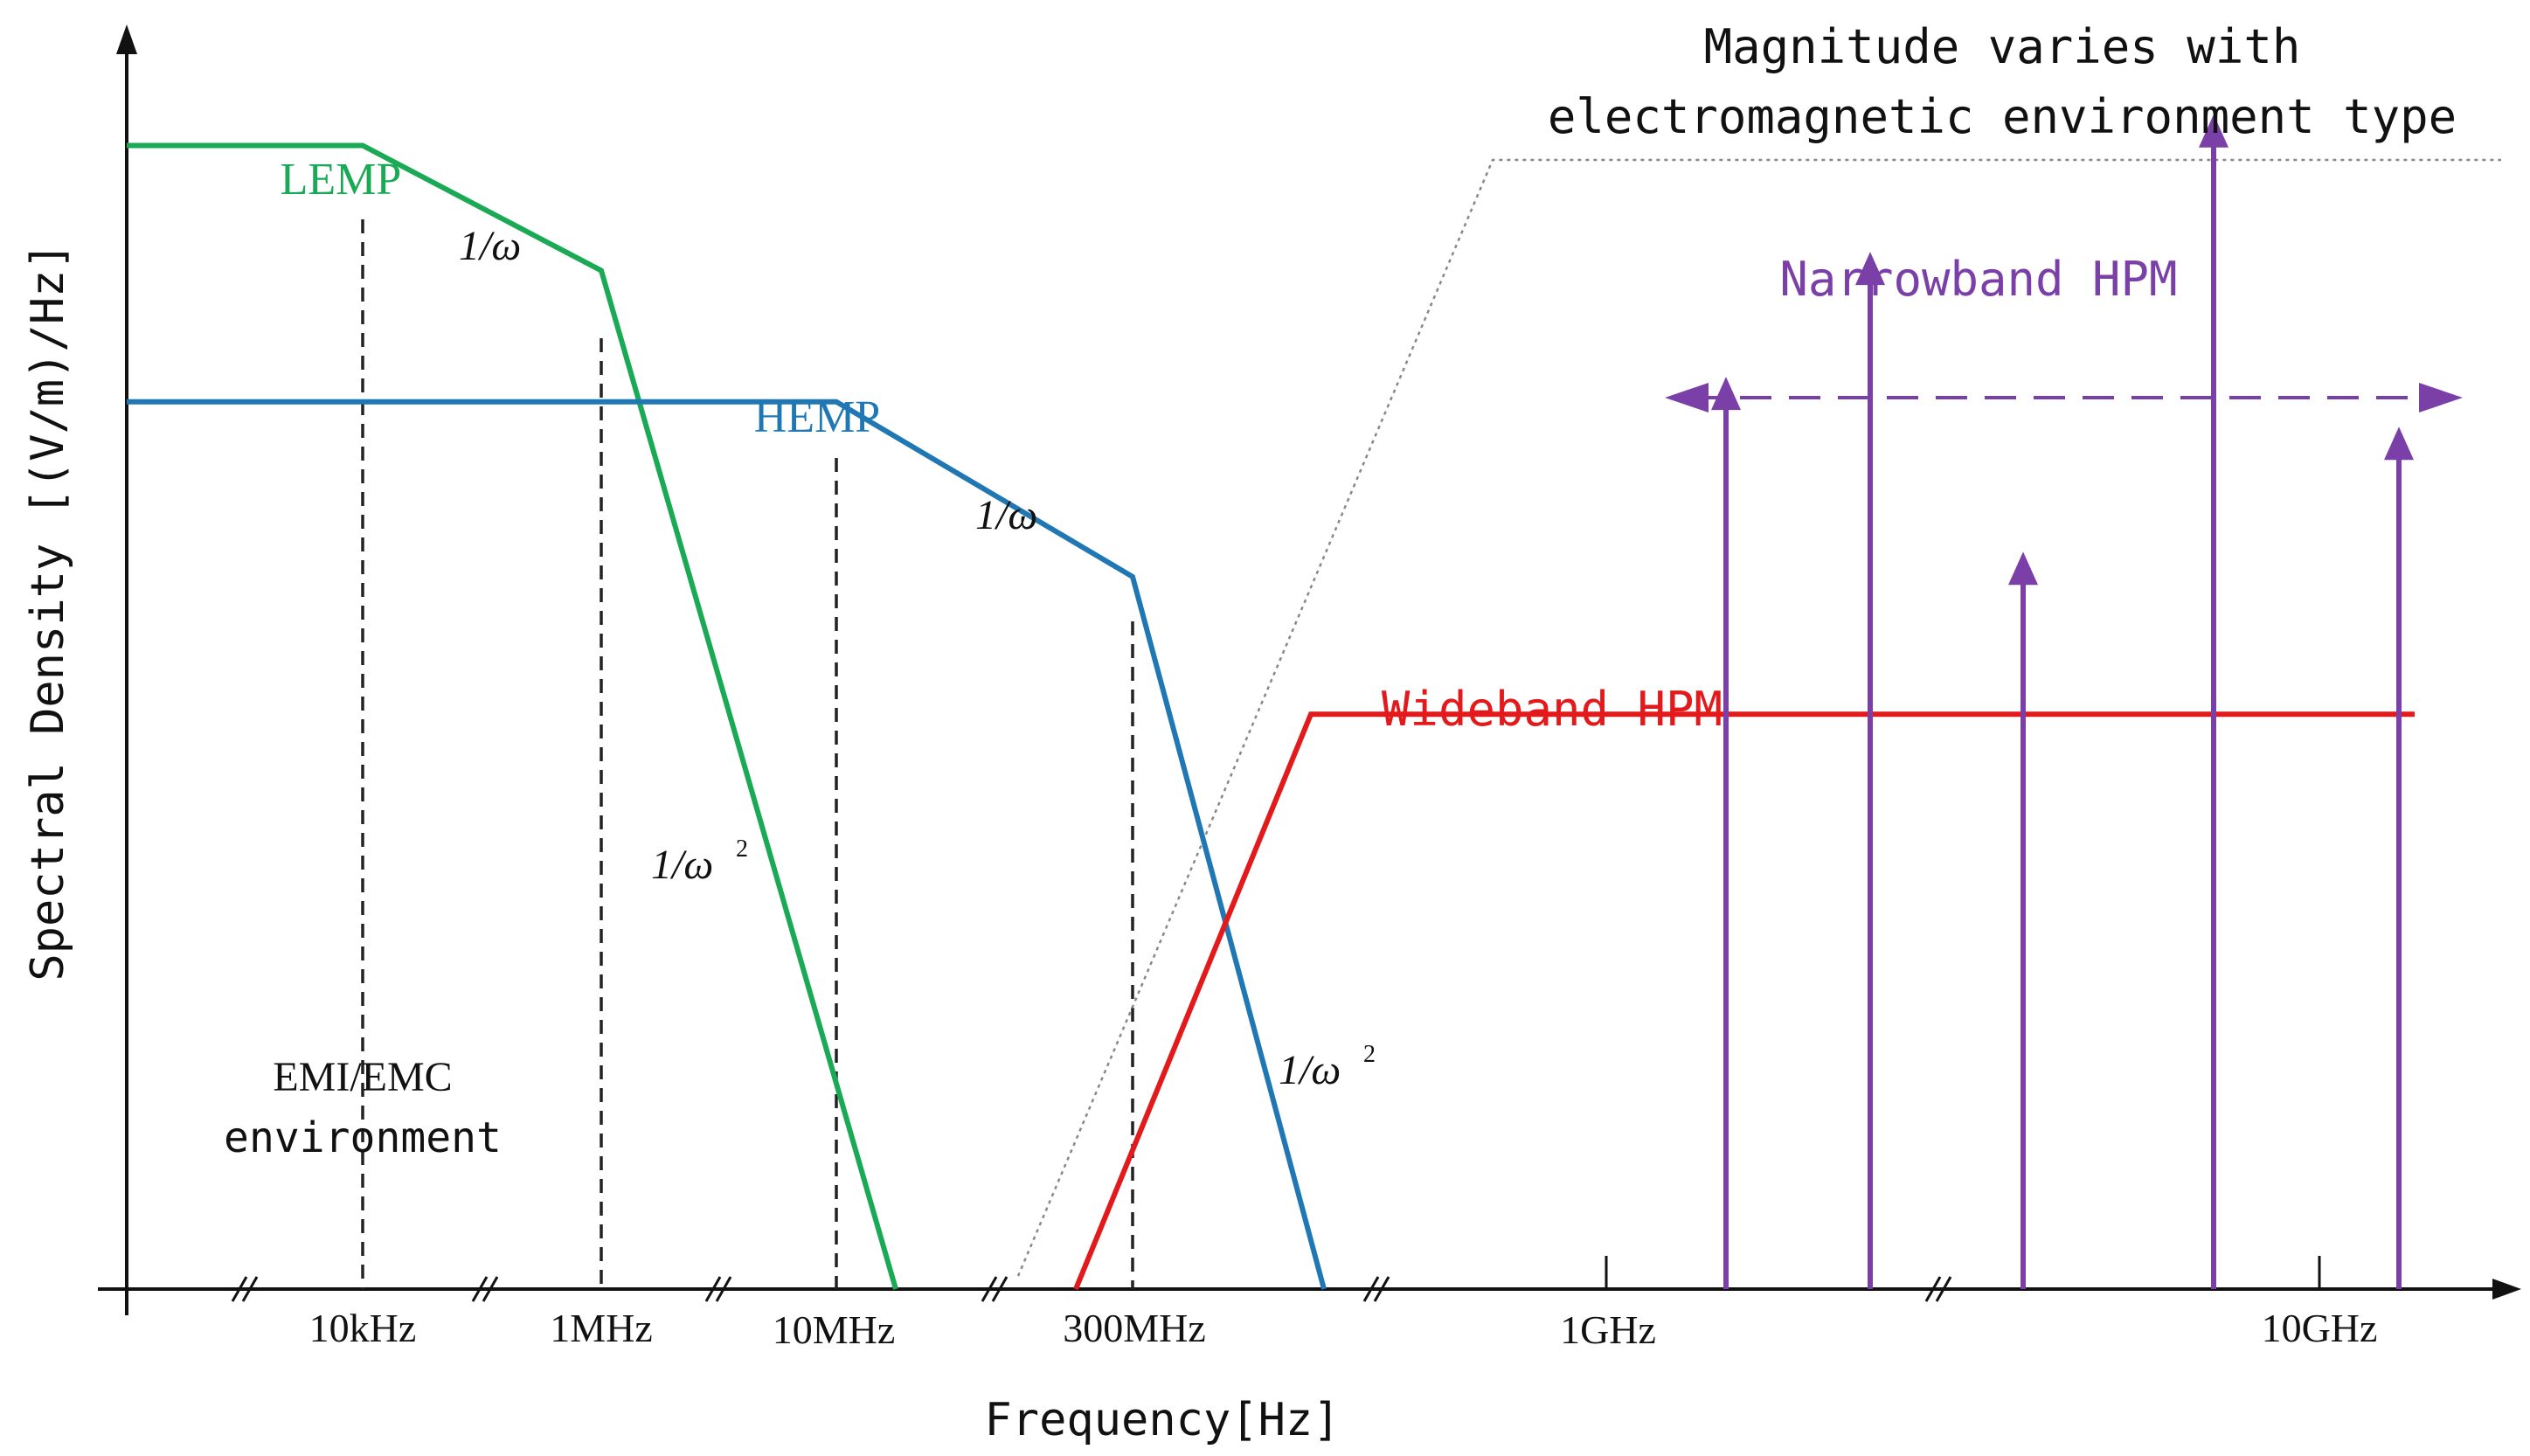 Image resolution: width=2530 pixels, height=1456 pixels. Describe the element at coordinates (742, 849) in the screenshot. I see `lemp-slope-superscript: 2` at that location.